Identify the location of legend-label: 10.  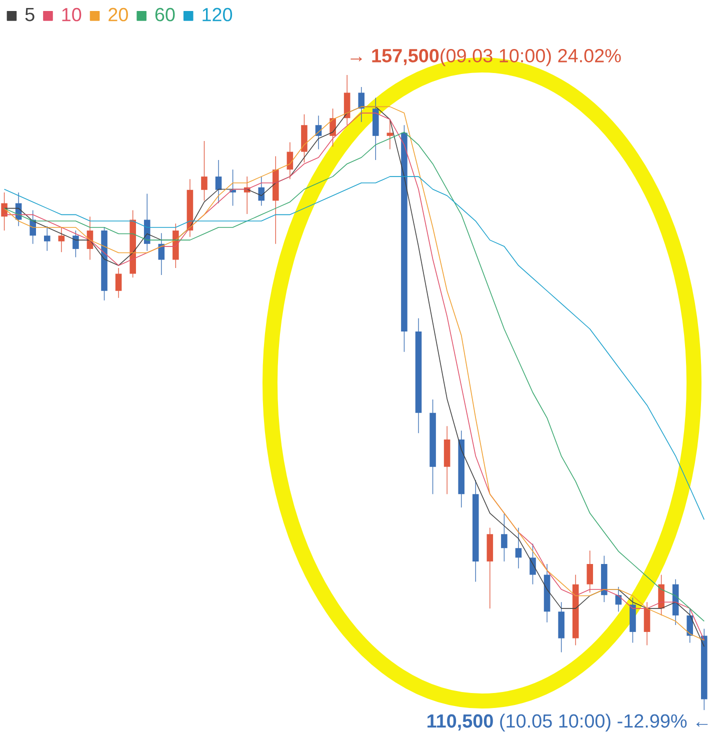
(72, 15).